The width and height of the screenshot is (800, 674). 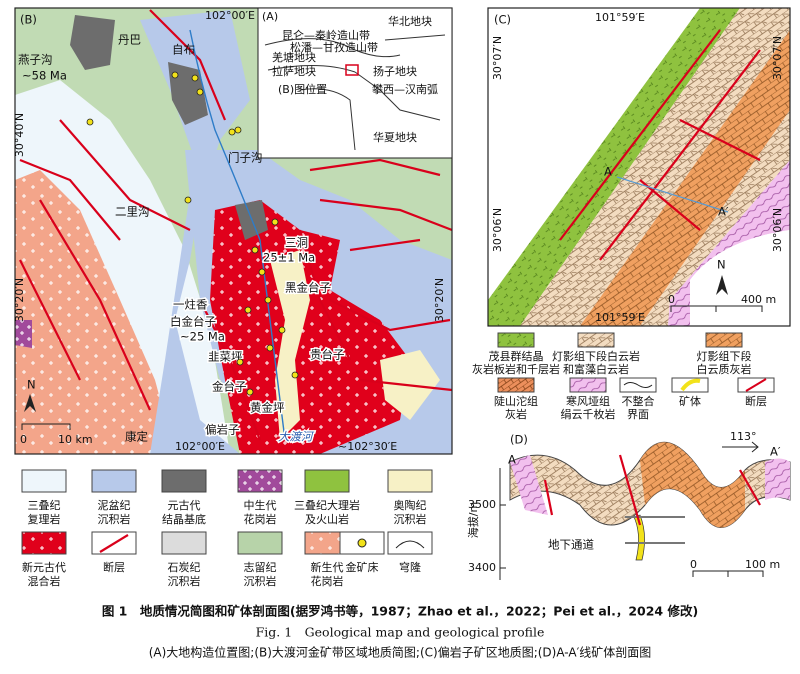 What do you see at coordinates (260, 505) in the screenshot?
I see `legend-text: 中生代` at bounding box center [260, 505].